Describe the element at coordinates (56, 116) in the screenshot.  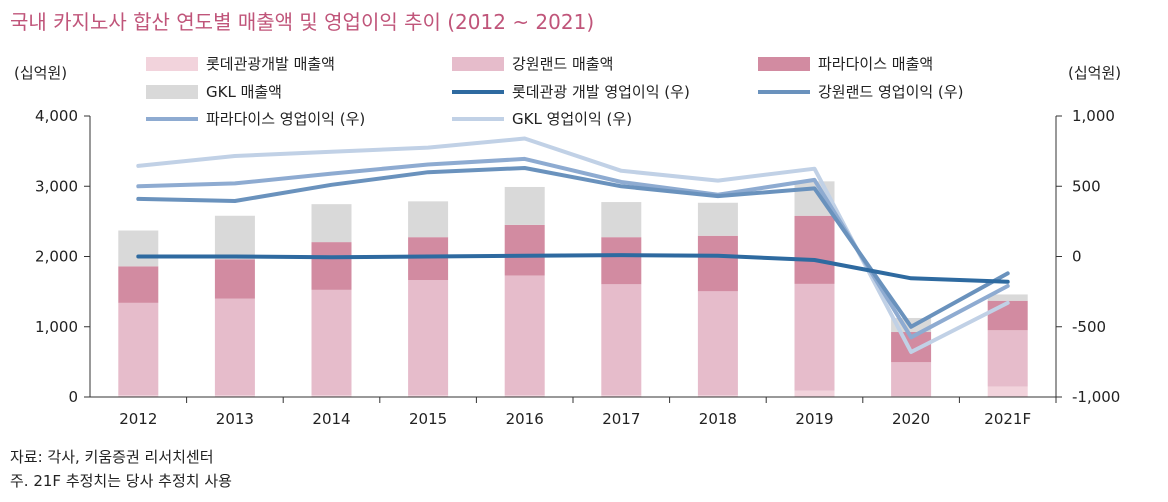
I see `left-tick-label: 4,000` at that location.